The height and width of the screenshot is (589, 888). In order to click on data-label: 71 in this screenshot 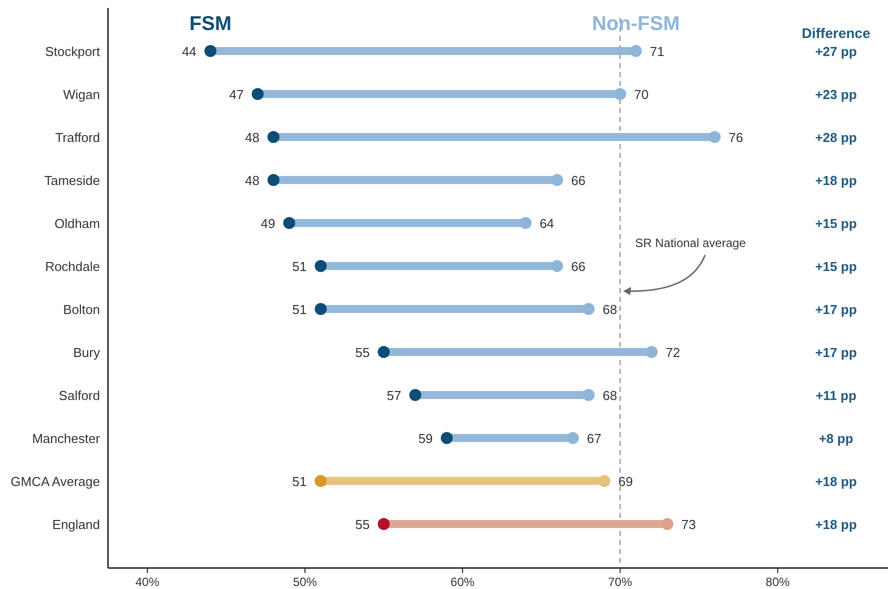, I will do `click(657, 51)`.